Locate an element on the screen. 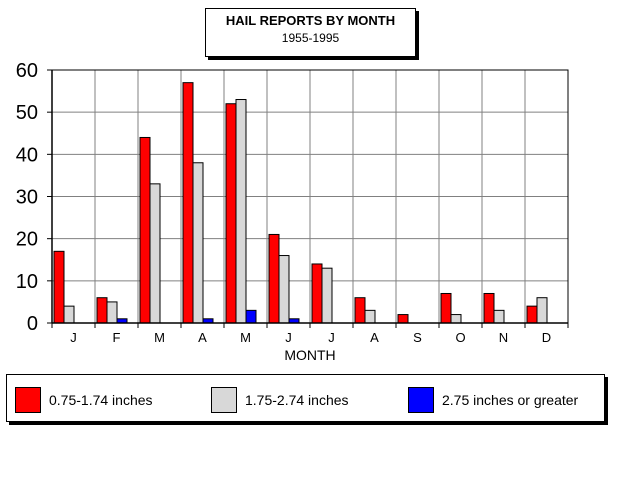 The width and height of the screenshot is (640, 480). legend-label-1: 1.75-2.74 inches is located at coordinates (297, 400).